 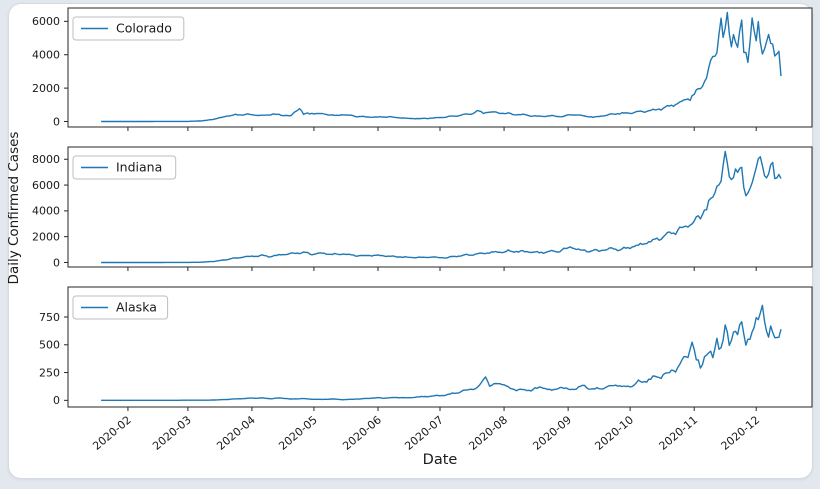 What do you see at coordinates (440, 460) in the screenshot?
I see `x-axis-label: Date` at bounding box center [440, 460].